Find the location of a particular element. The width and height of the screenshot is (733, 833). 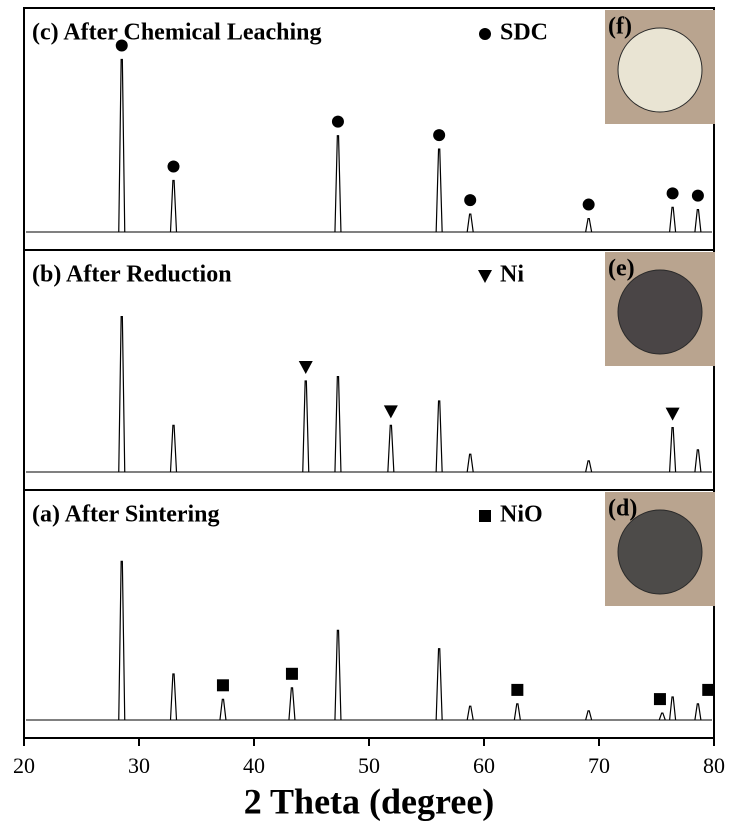

x-tick-label: 20 is located at coordinates (24, 765).